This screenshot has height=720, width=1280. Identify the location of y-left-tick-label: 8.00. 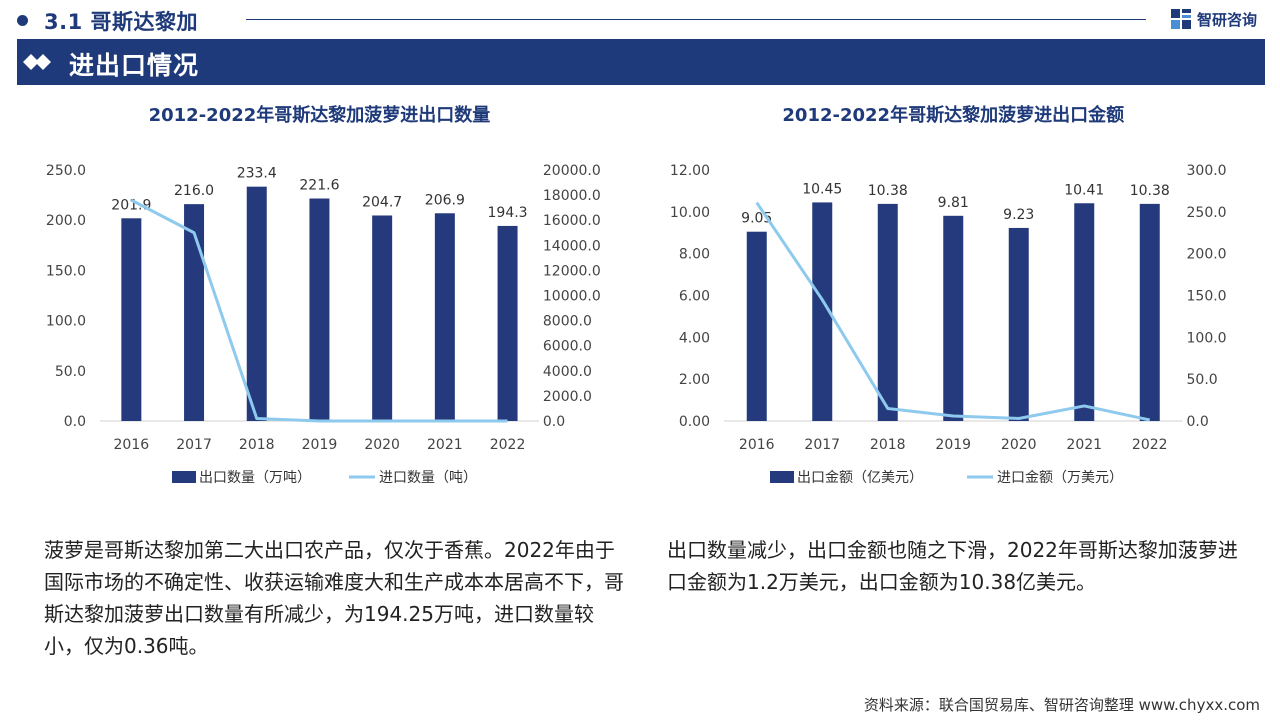
(694, 255).